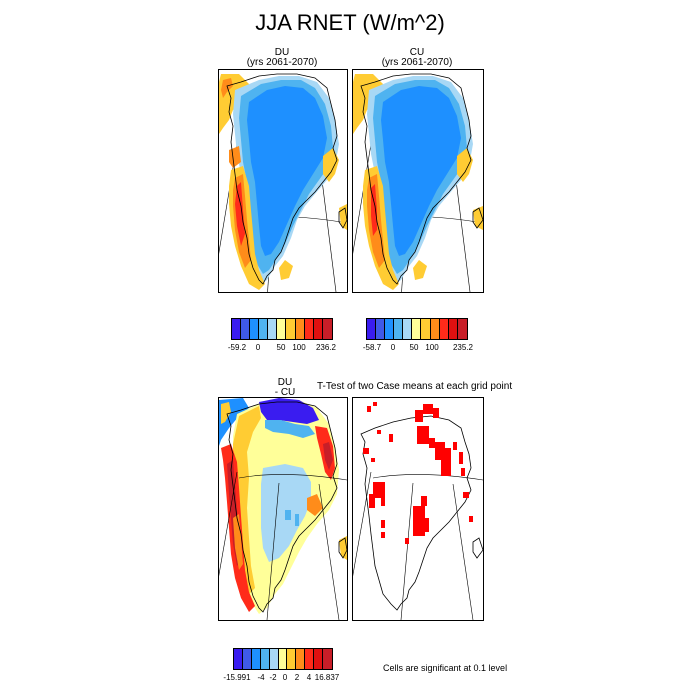 Image resolution: width=700 pixels, height=700 pixels. I want to click on significant-cells, so click(418, 473).